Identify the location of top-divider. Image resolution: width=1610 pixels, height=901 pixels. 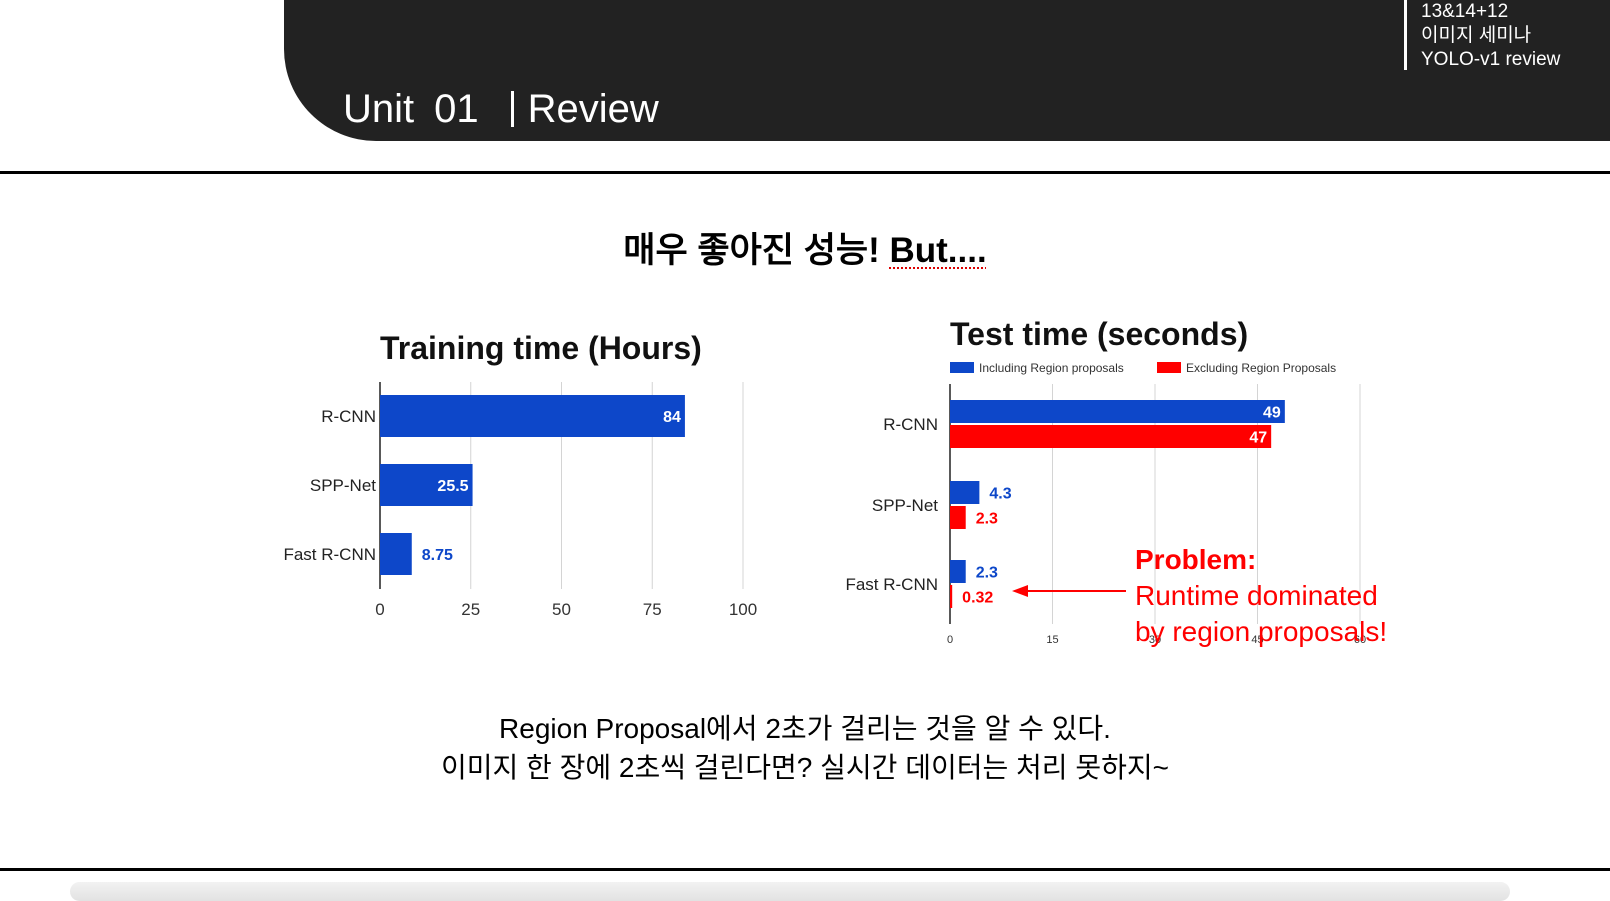
(805, 172).